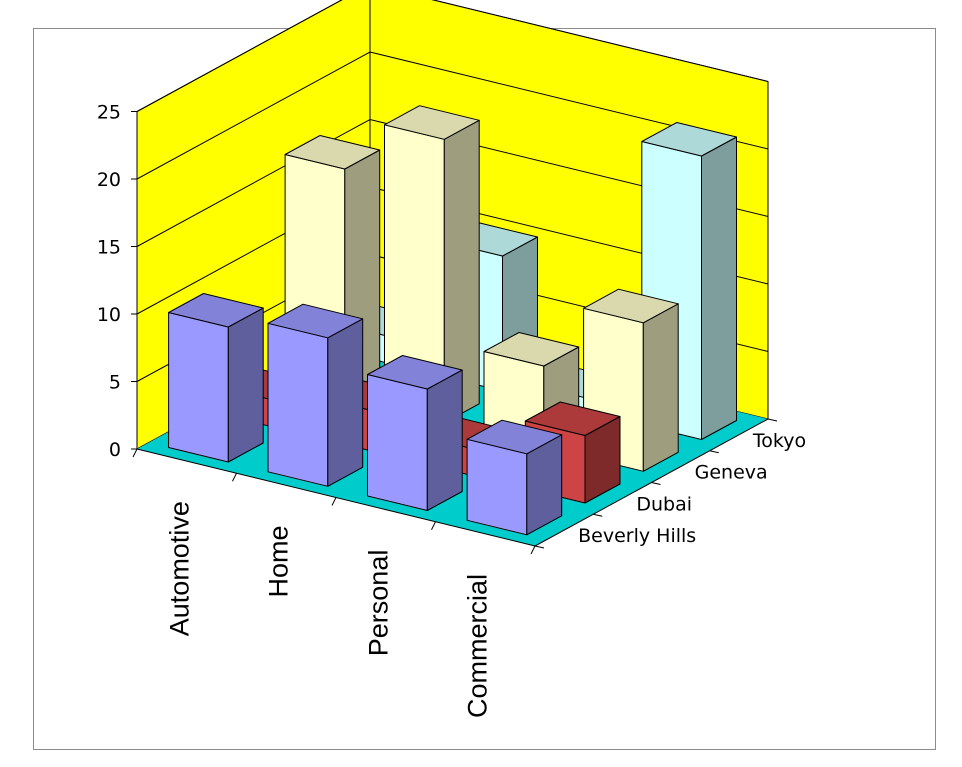  What do you see at coordinates (115, 383) in the screenshot?
I see `y-tick-label: 5` at bounding box center [115, 383].